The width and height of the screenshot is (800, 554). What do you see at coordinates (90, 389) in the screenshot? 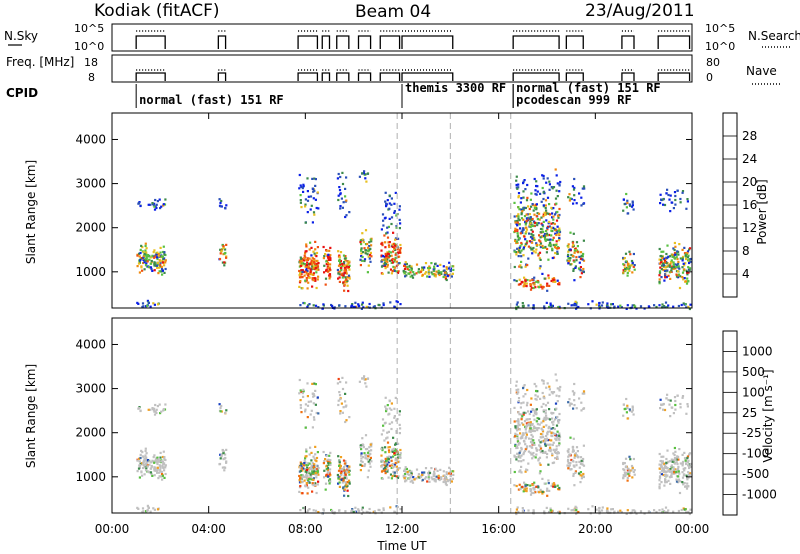
I see `velocity-ytick-label: 3000` at bounding box center [90, 389].